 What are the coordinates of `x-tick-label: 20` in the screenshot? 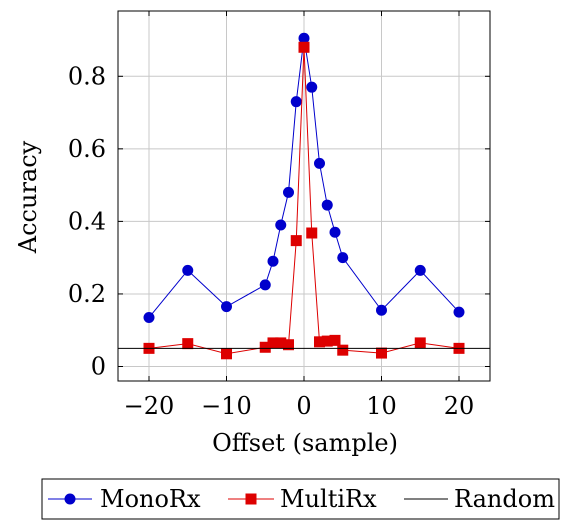 It's located at (459, 406).